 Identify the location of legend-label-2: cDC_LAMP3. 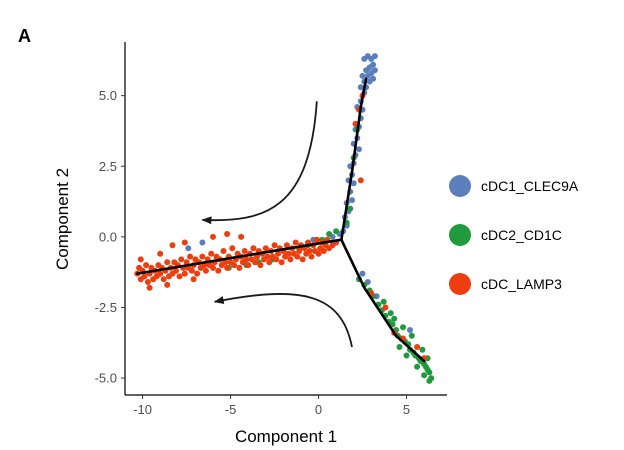
(521, 284).